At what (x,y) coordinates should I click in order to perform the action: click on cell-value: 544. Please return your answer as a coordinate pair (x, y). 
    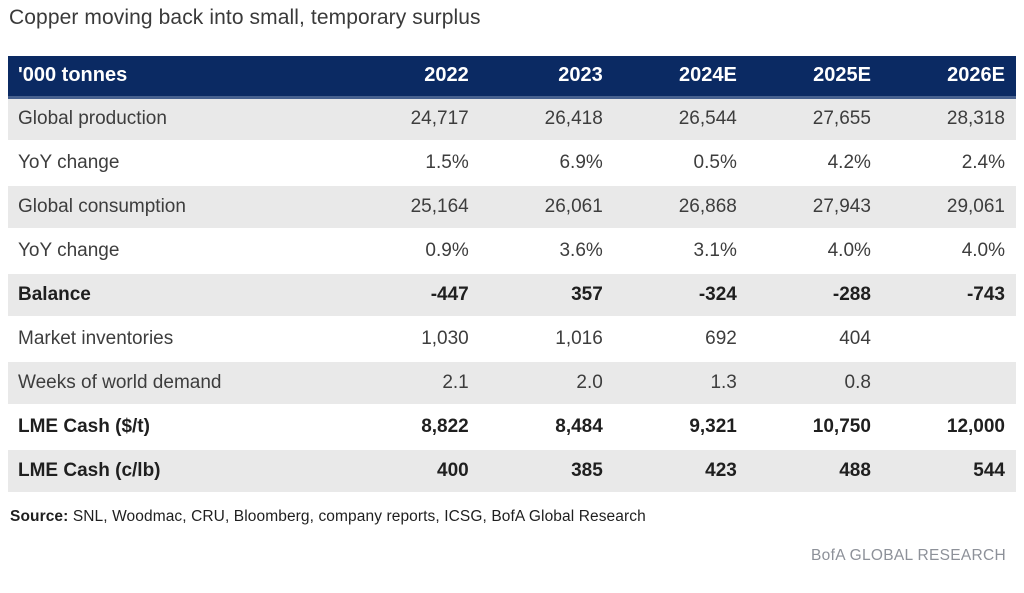
    Looking at the image, I should click on (948, 471).